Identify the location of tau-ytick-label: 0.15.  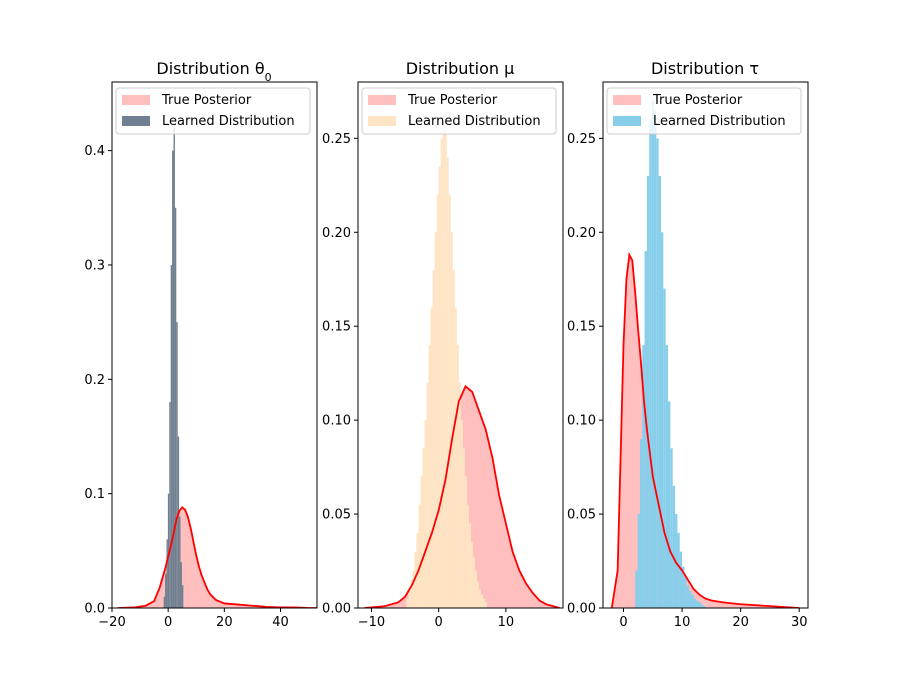
(581, 327).